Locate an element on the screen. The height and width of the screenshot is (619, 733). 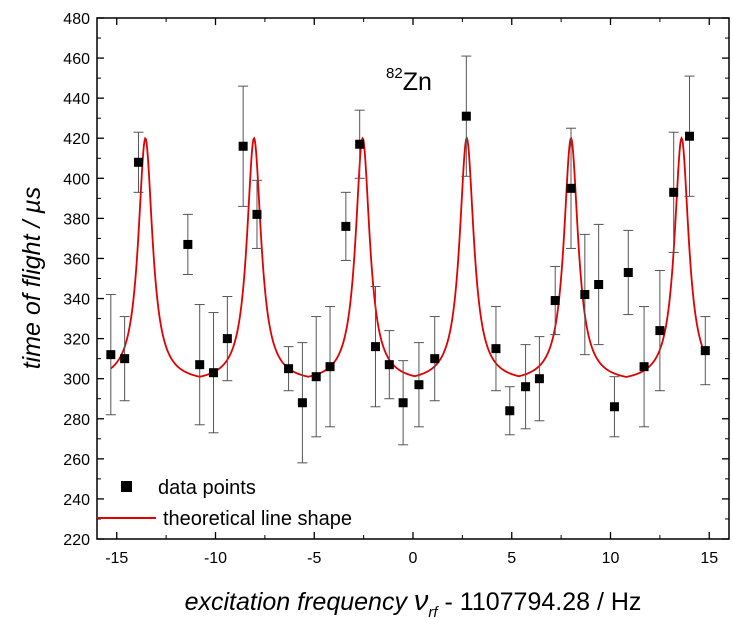
annotation-isotope: 82Zn is located at coordinates (409, 80).